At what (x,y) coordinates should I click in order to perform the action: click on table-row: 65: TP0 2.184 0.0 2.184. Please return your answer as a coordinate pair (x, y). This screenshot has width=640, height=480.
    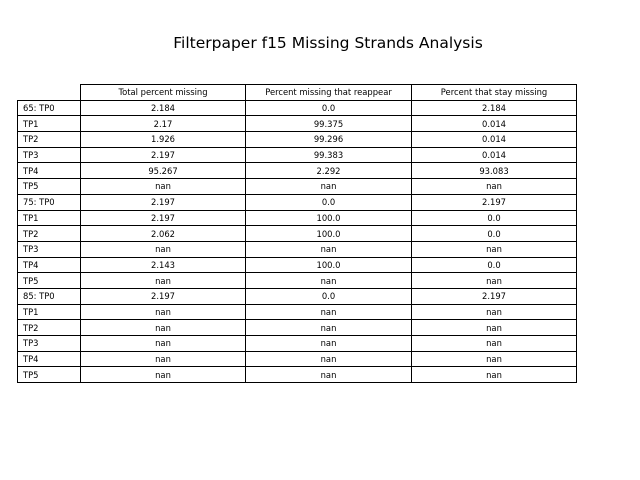
    Looking at the image, I should click on (297, 108).